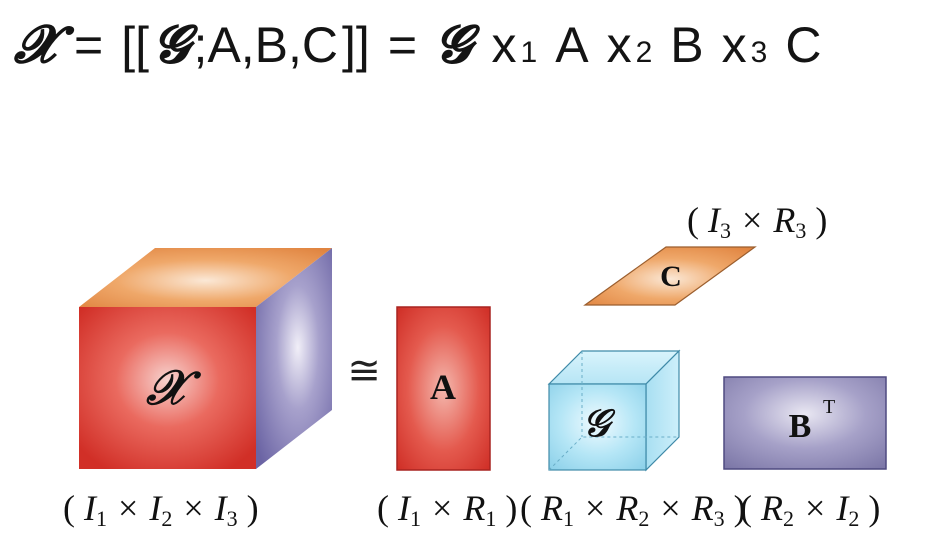  What do you see at coordinates (644, 52) in the screenshot?
I see `mode-product-subscript: 2` at bounding box center [644, 52].